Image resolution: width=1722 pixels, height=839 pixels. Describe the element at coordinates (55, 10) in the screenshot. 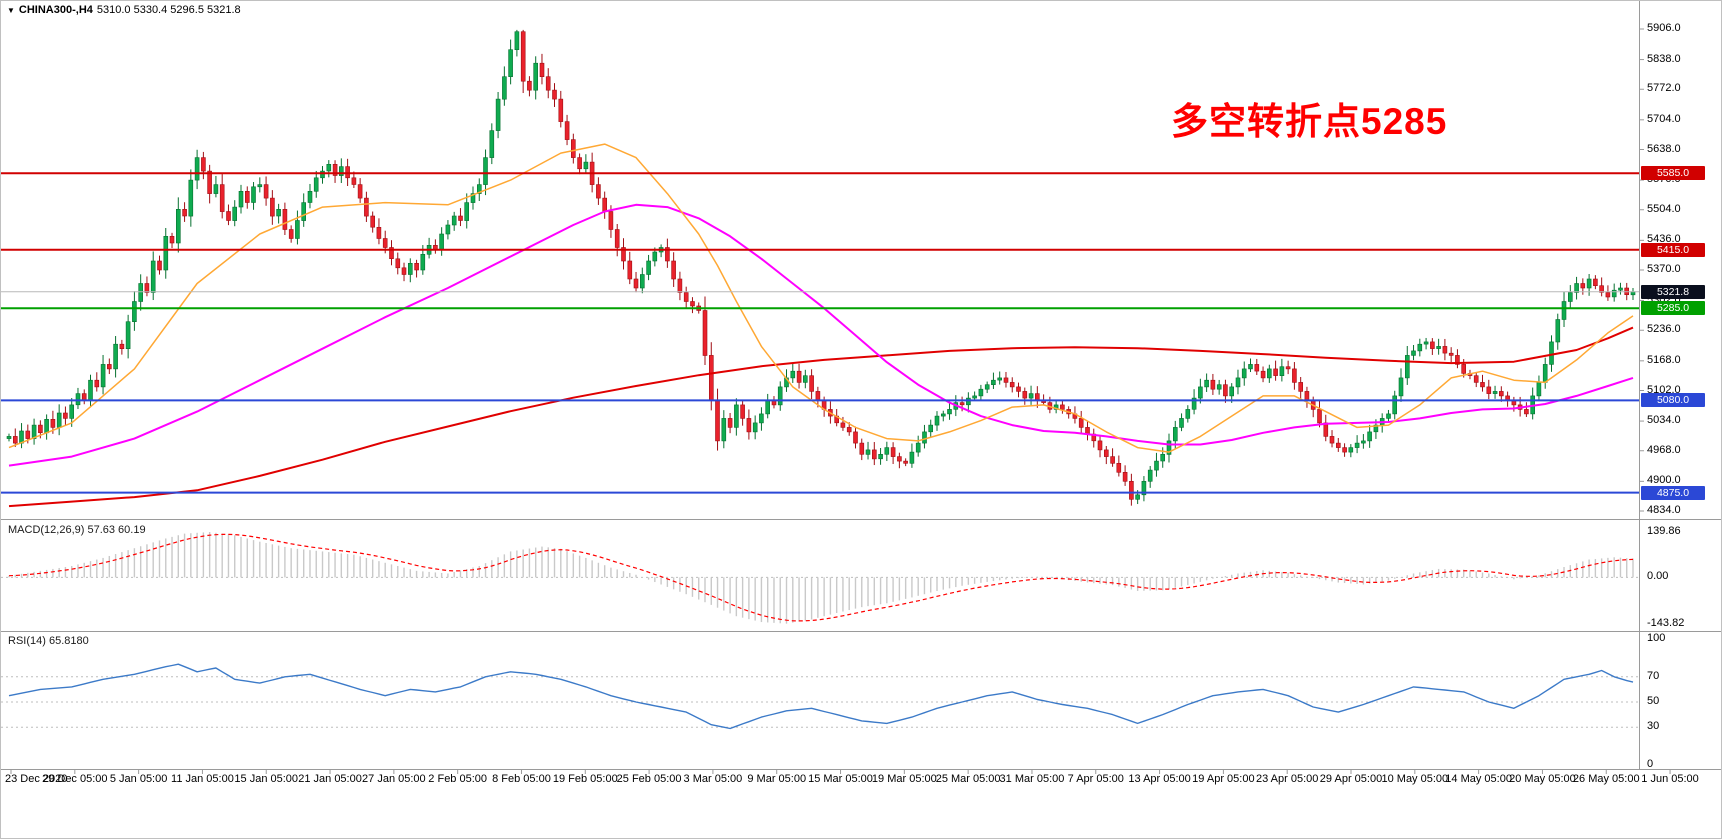

I see `symbol-period-label: CHINA300-,H4` at that location.